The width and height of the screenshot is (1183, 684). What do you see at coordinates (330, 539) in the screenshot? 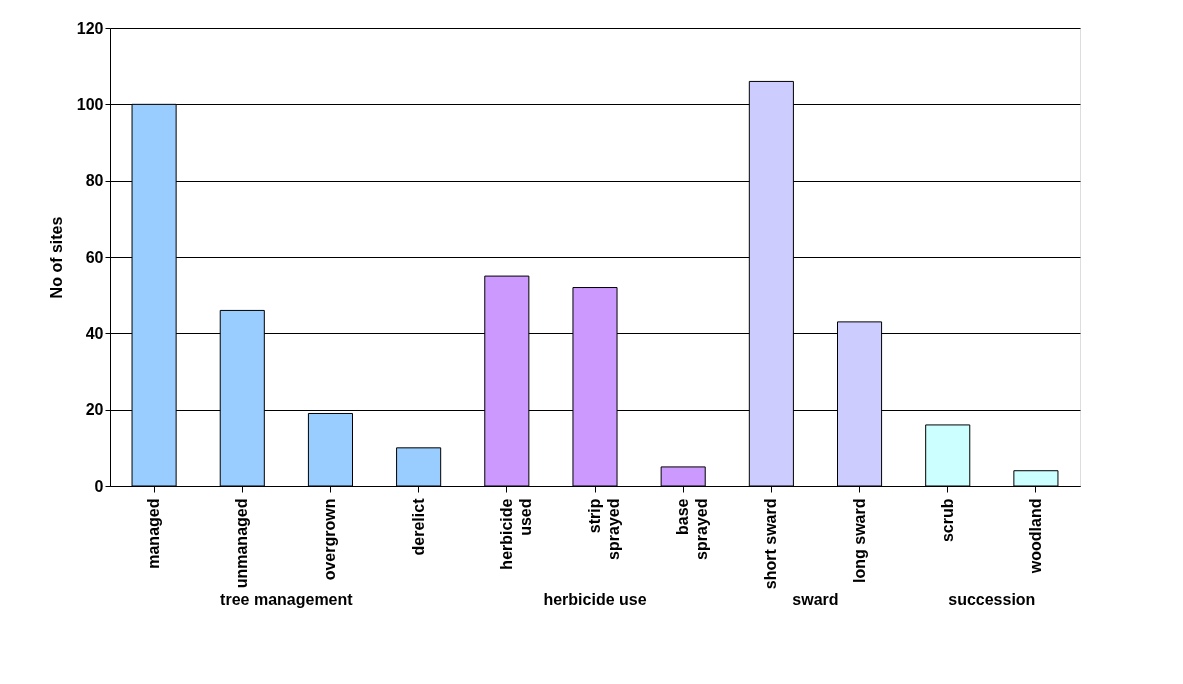
I see `x-tick-label: overgrown` at bounding box center [330, 539].